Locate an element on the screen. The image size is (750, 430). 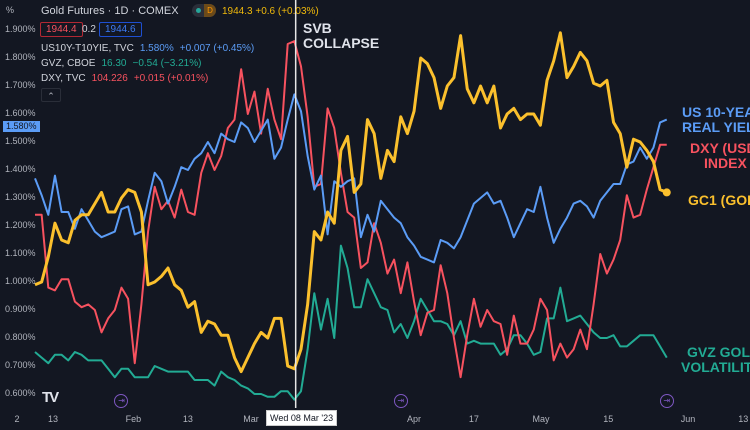
svb-annotation: SVB COLLAPSE is located at coordinates (341, 36).